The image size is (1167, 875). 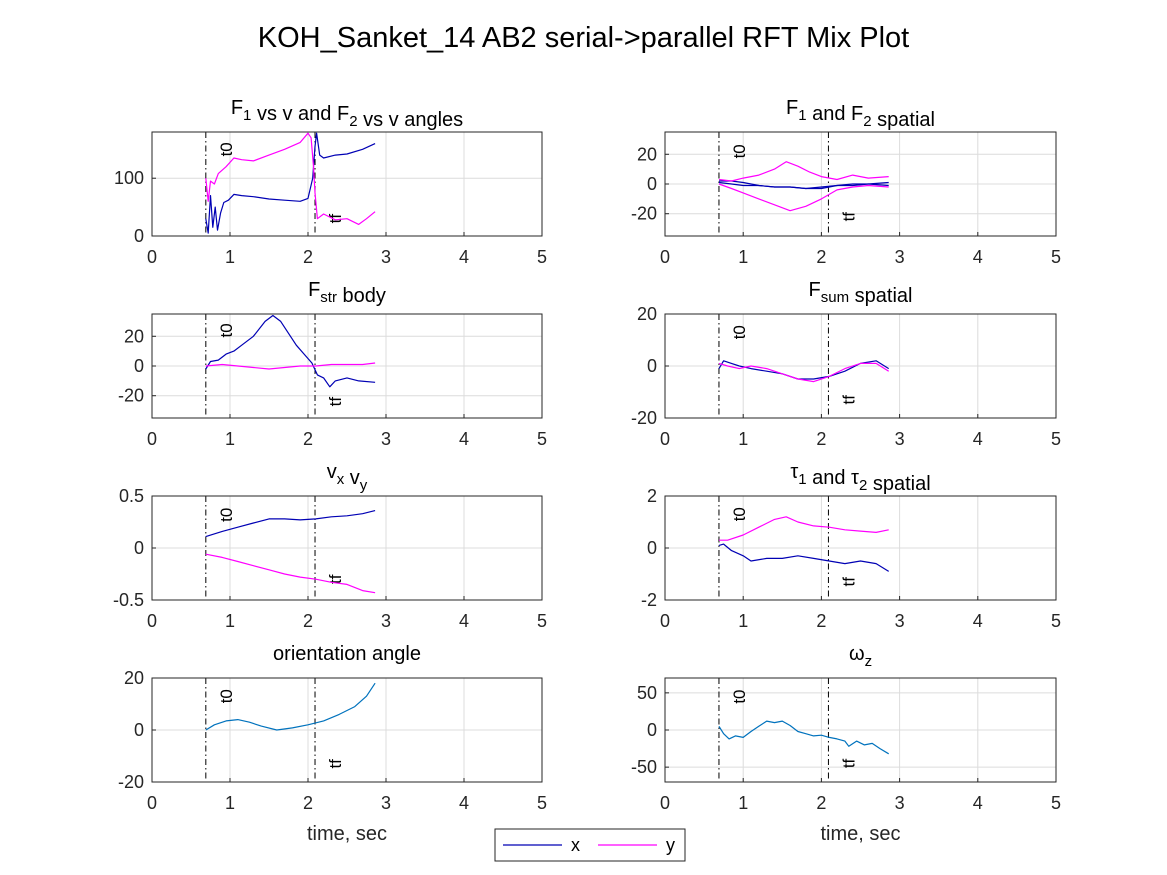 What do you see at coordinates (860, 478) in the screenshot?
I see `subplot-title: τ1 and τ2 spatial` at bounding box center [860, 478].